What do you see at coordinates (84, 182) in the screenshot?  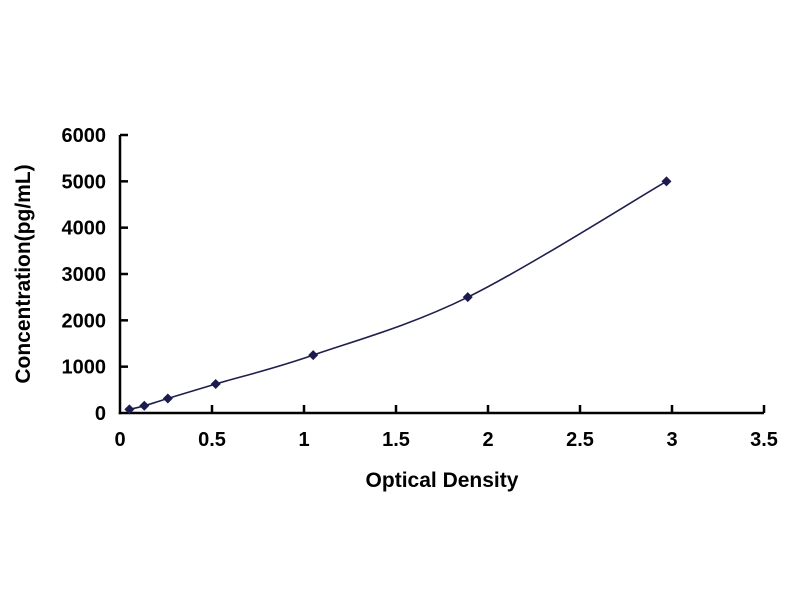 I see `y-tick-label: 5000` at bounding box center [84, 182].